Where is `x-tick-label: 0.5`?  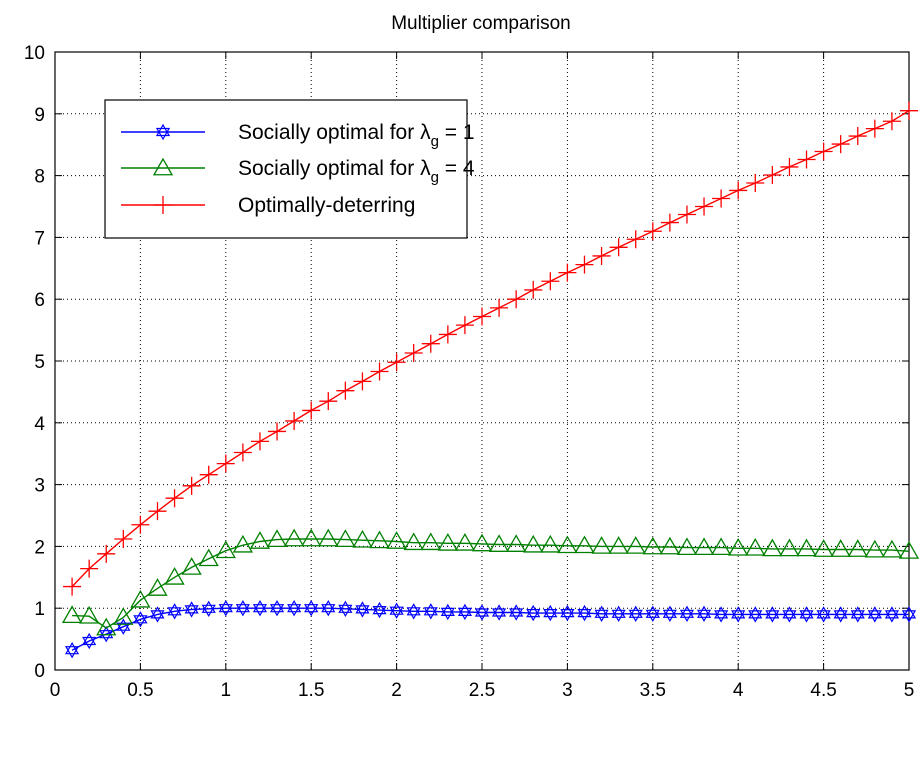
x-tick-label: 0.5 is located at coordinates (140, 690).